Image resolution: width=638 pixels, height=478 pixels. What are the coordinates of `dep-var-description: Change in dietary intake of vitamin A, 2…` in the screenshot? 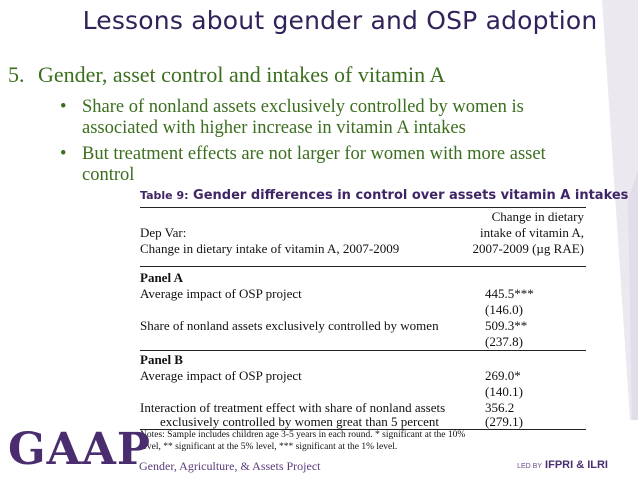 It's located at (270, 248).